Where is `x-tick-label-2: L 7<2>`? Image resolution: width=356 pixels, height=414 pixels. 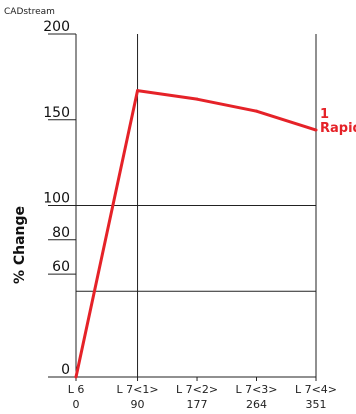
x-tick-label-2: L 7<2> is located at coordinates (197, 389).